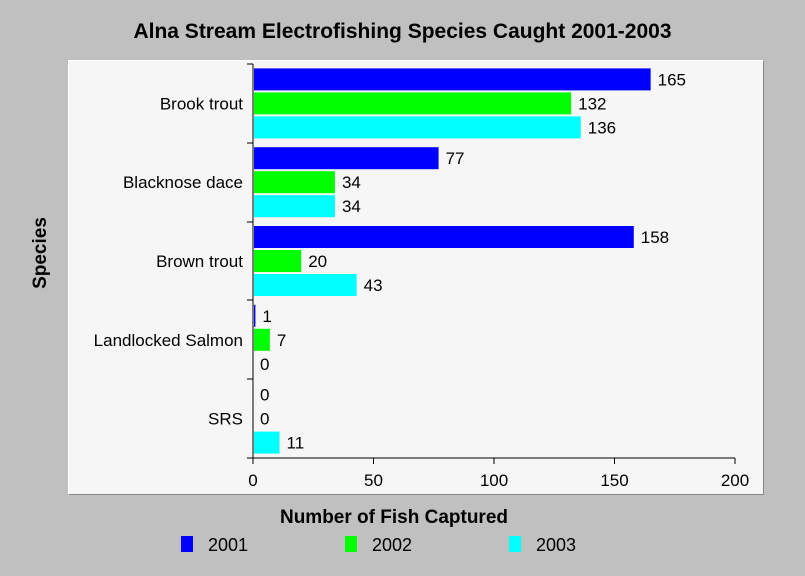  I want to click on data-label: 43, so click(373, 285).